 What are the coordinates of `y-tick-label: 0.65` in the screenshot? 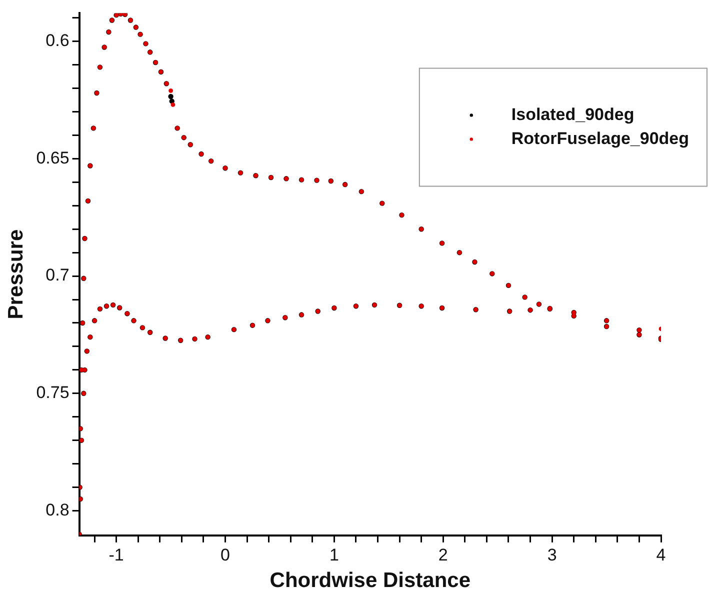 It's located at (53, 158).